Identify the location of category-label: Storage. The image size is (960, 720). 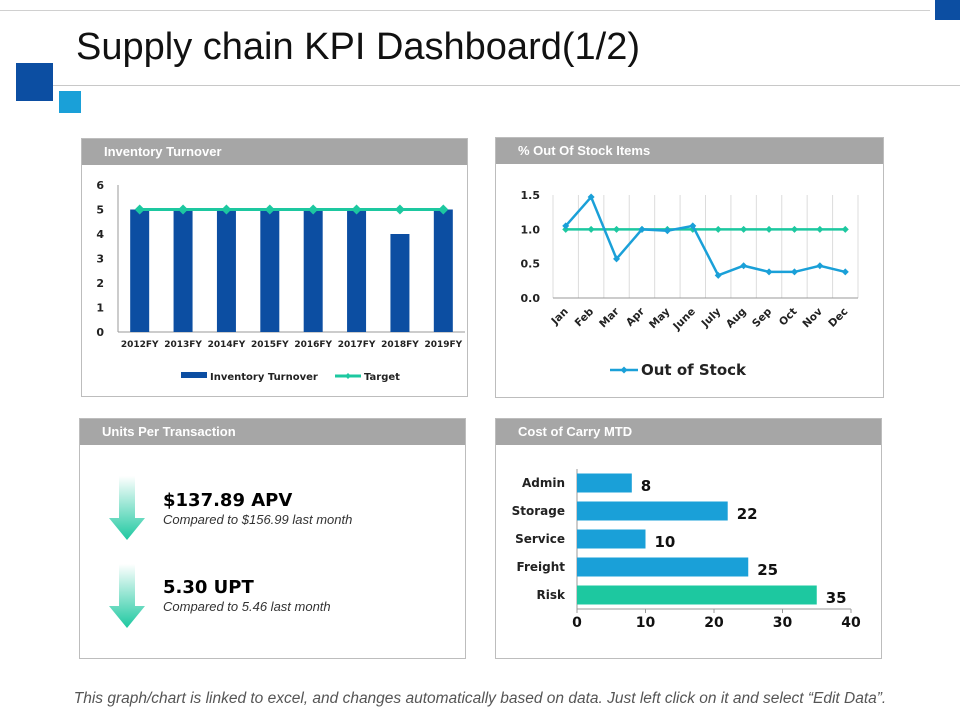
(538, 511).